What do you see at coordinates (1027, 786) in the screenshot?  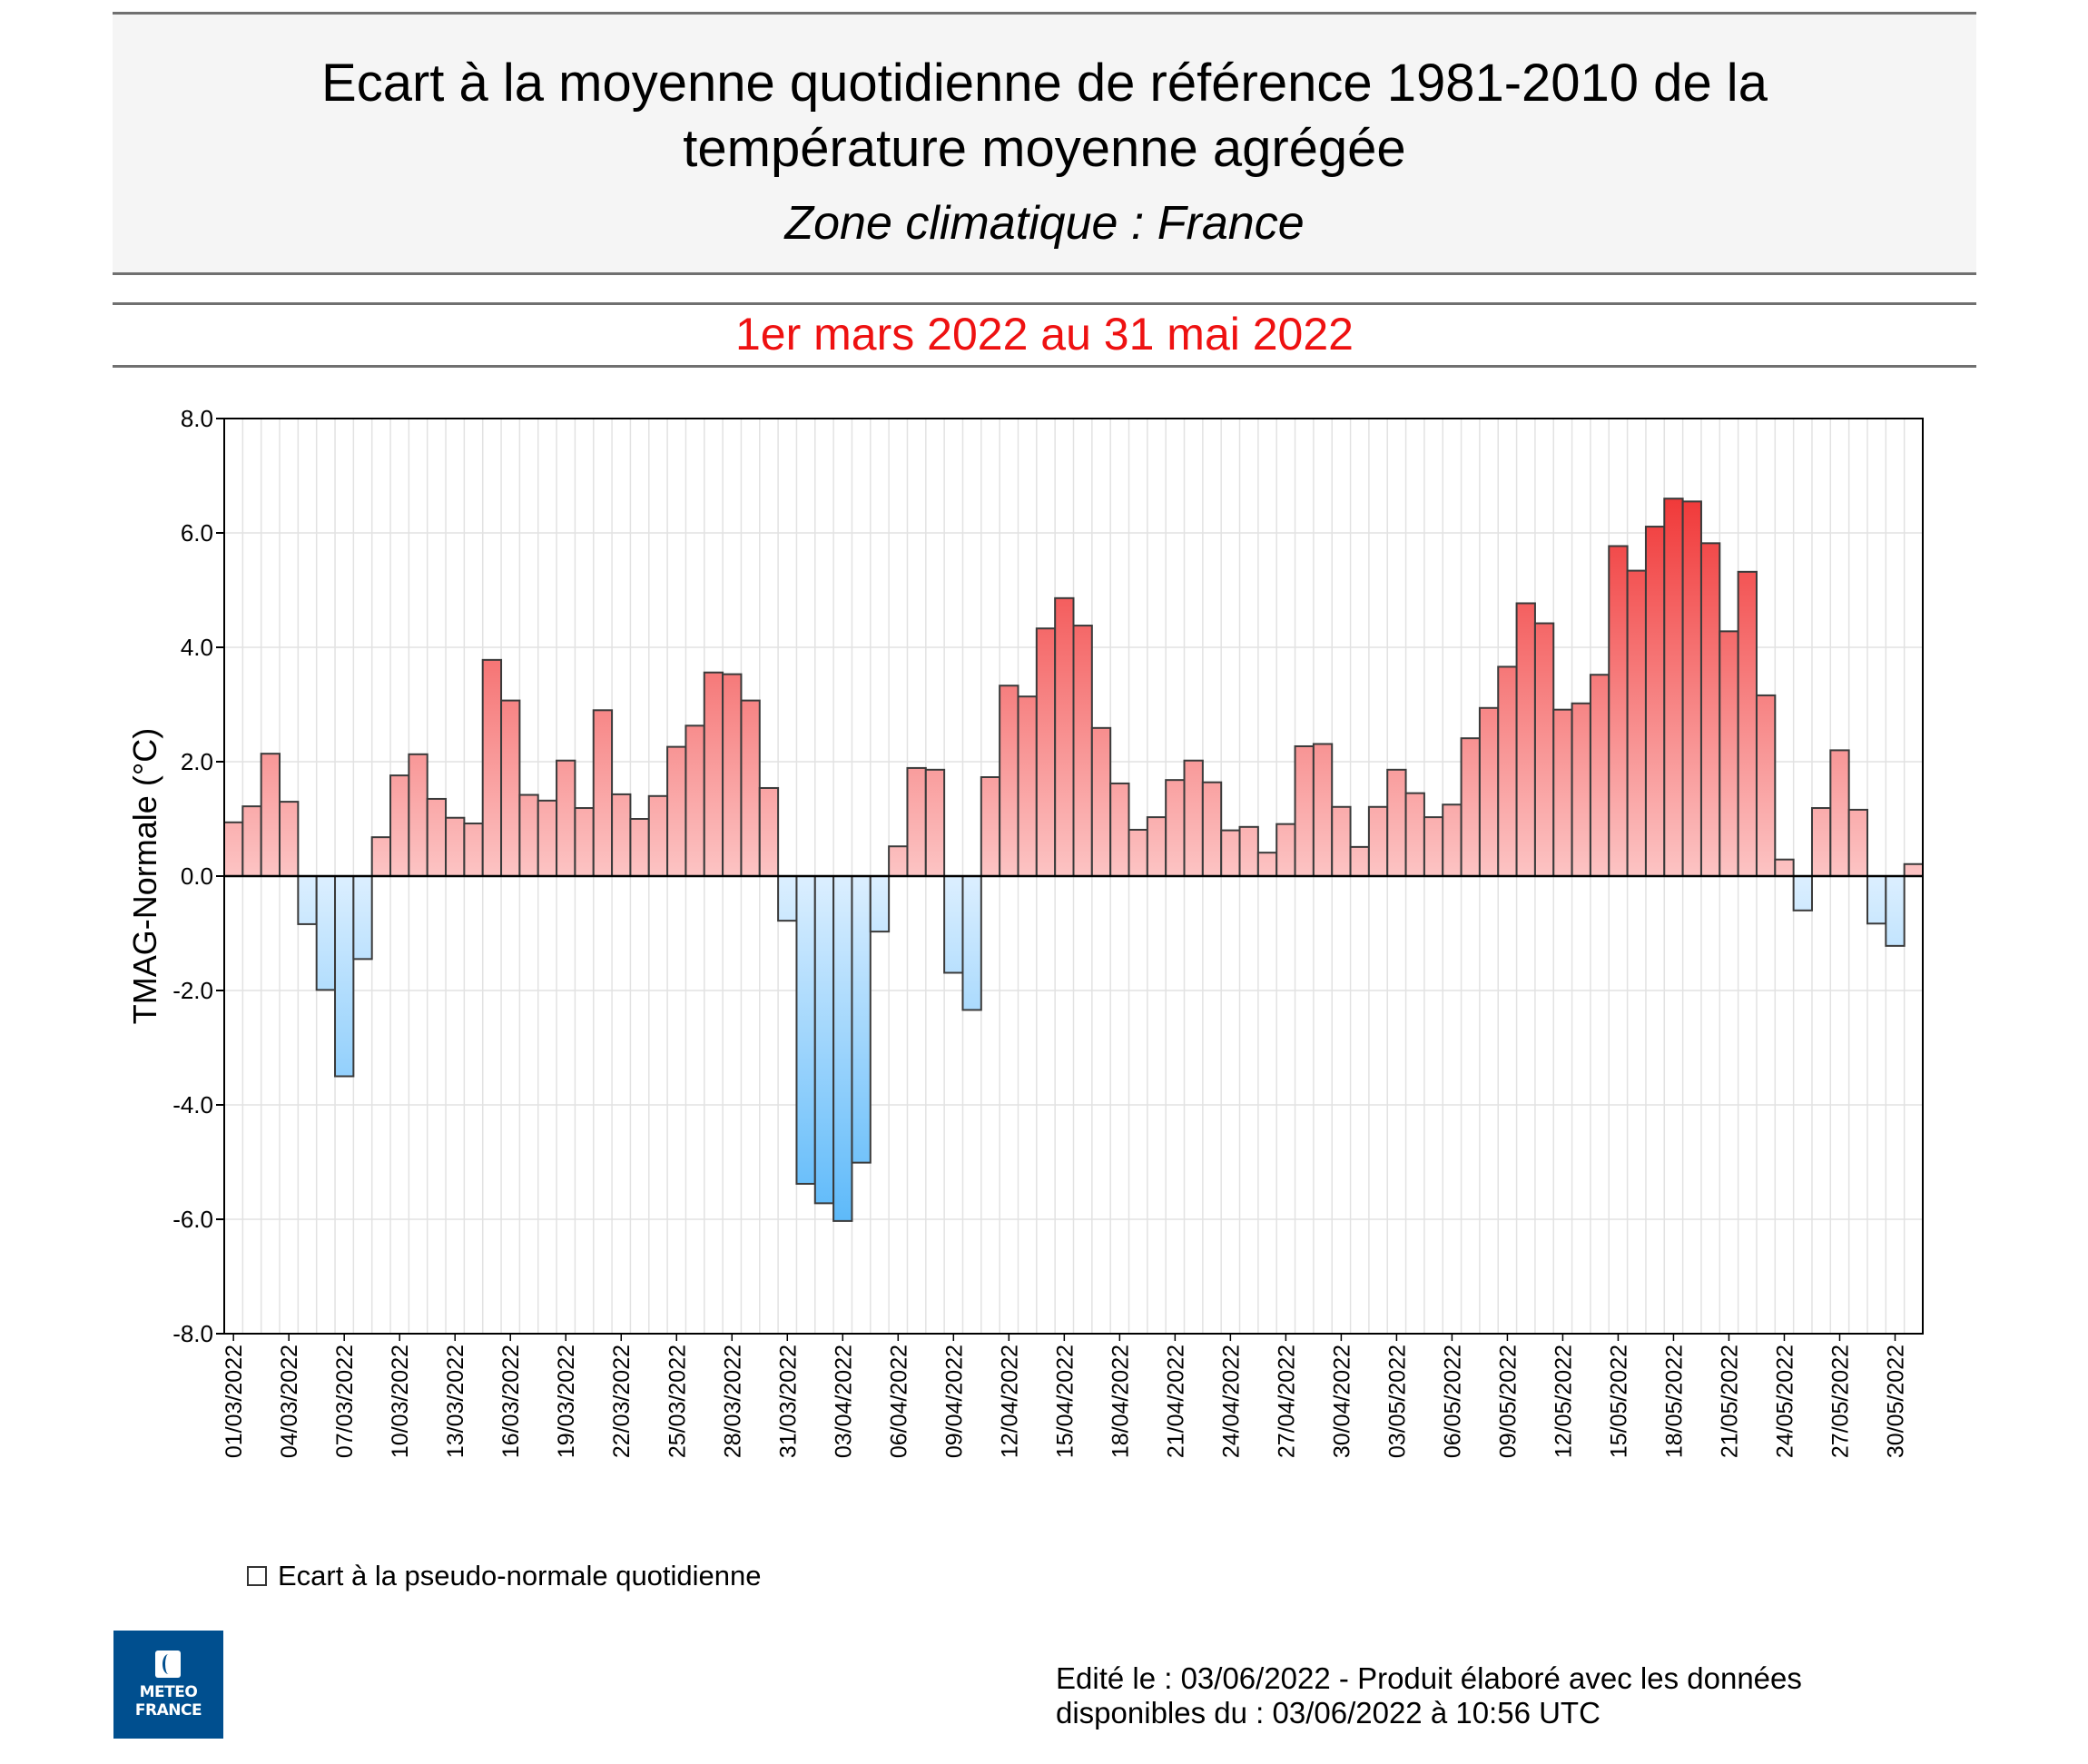 I see `bar-13-04-2022` at bounding box center [1027, 786].